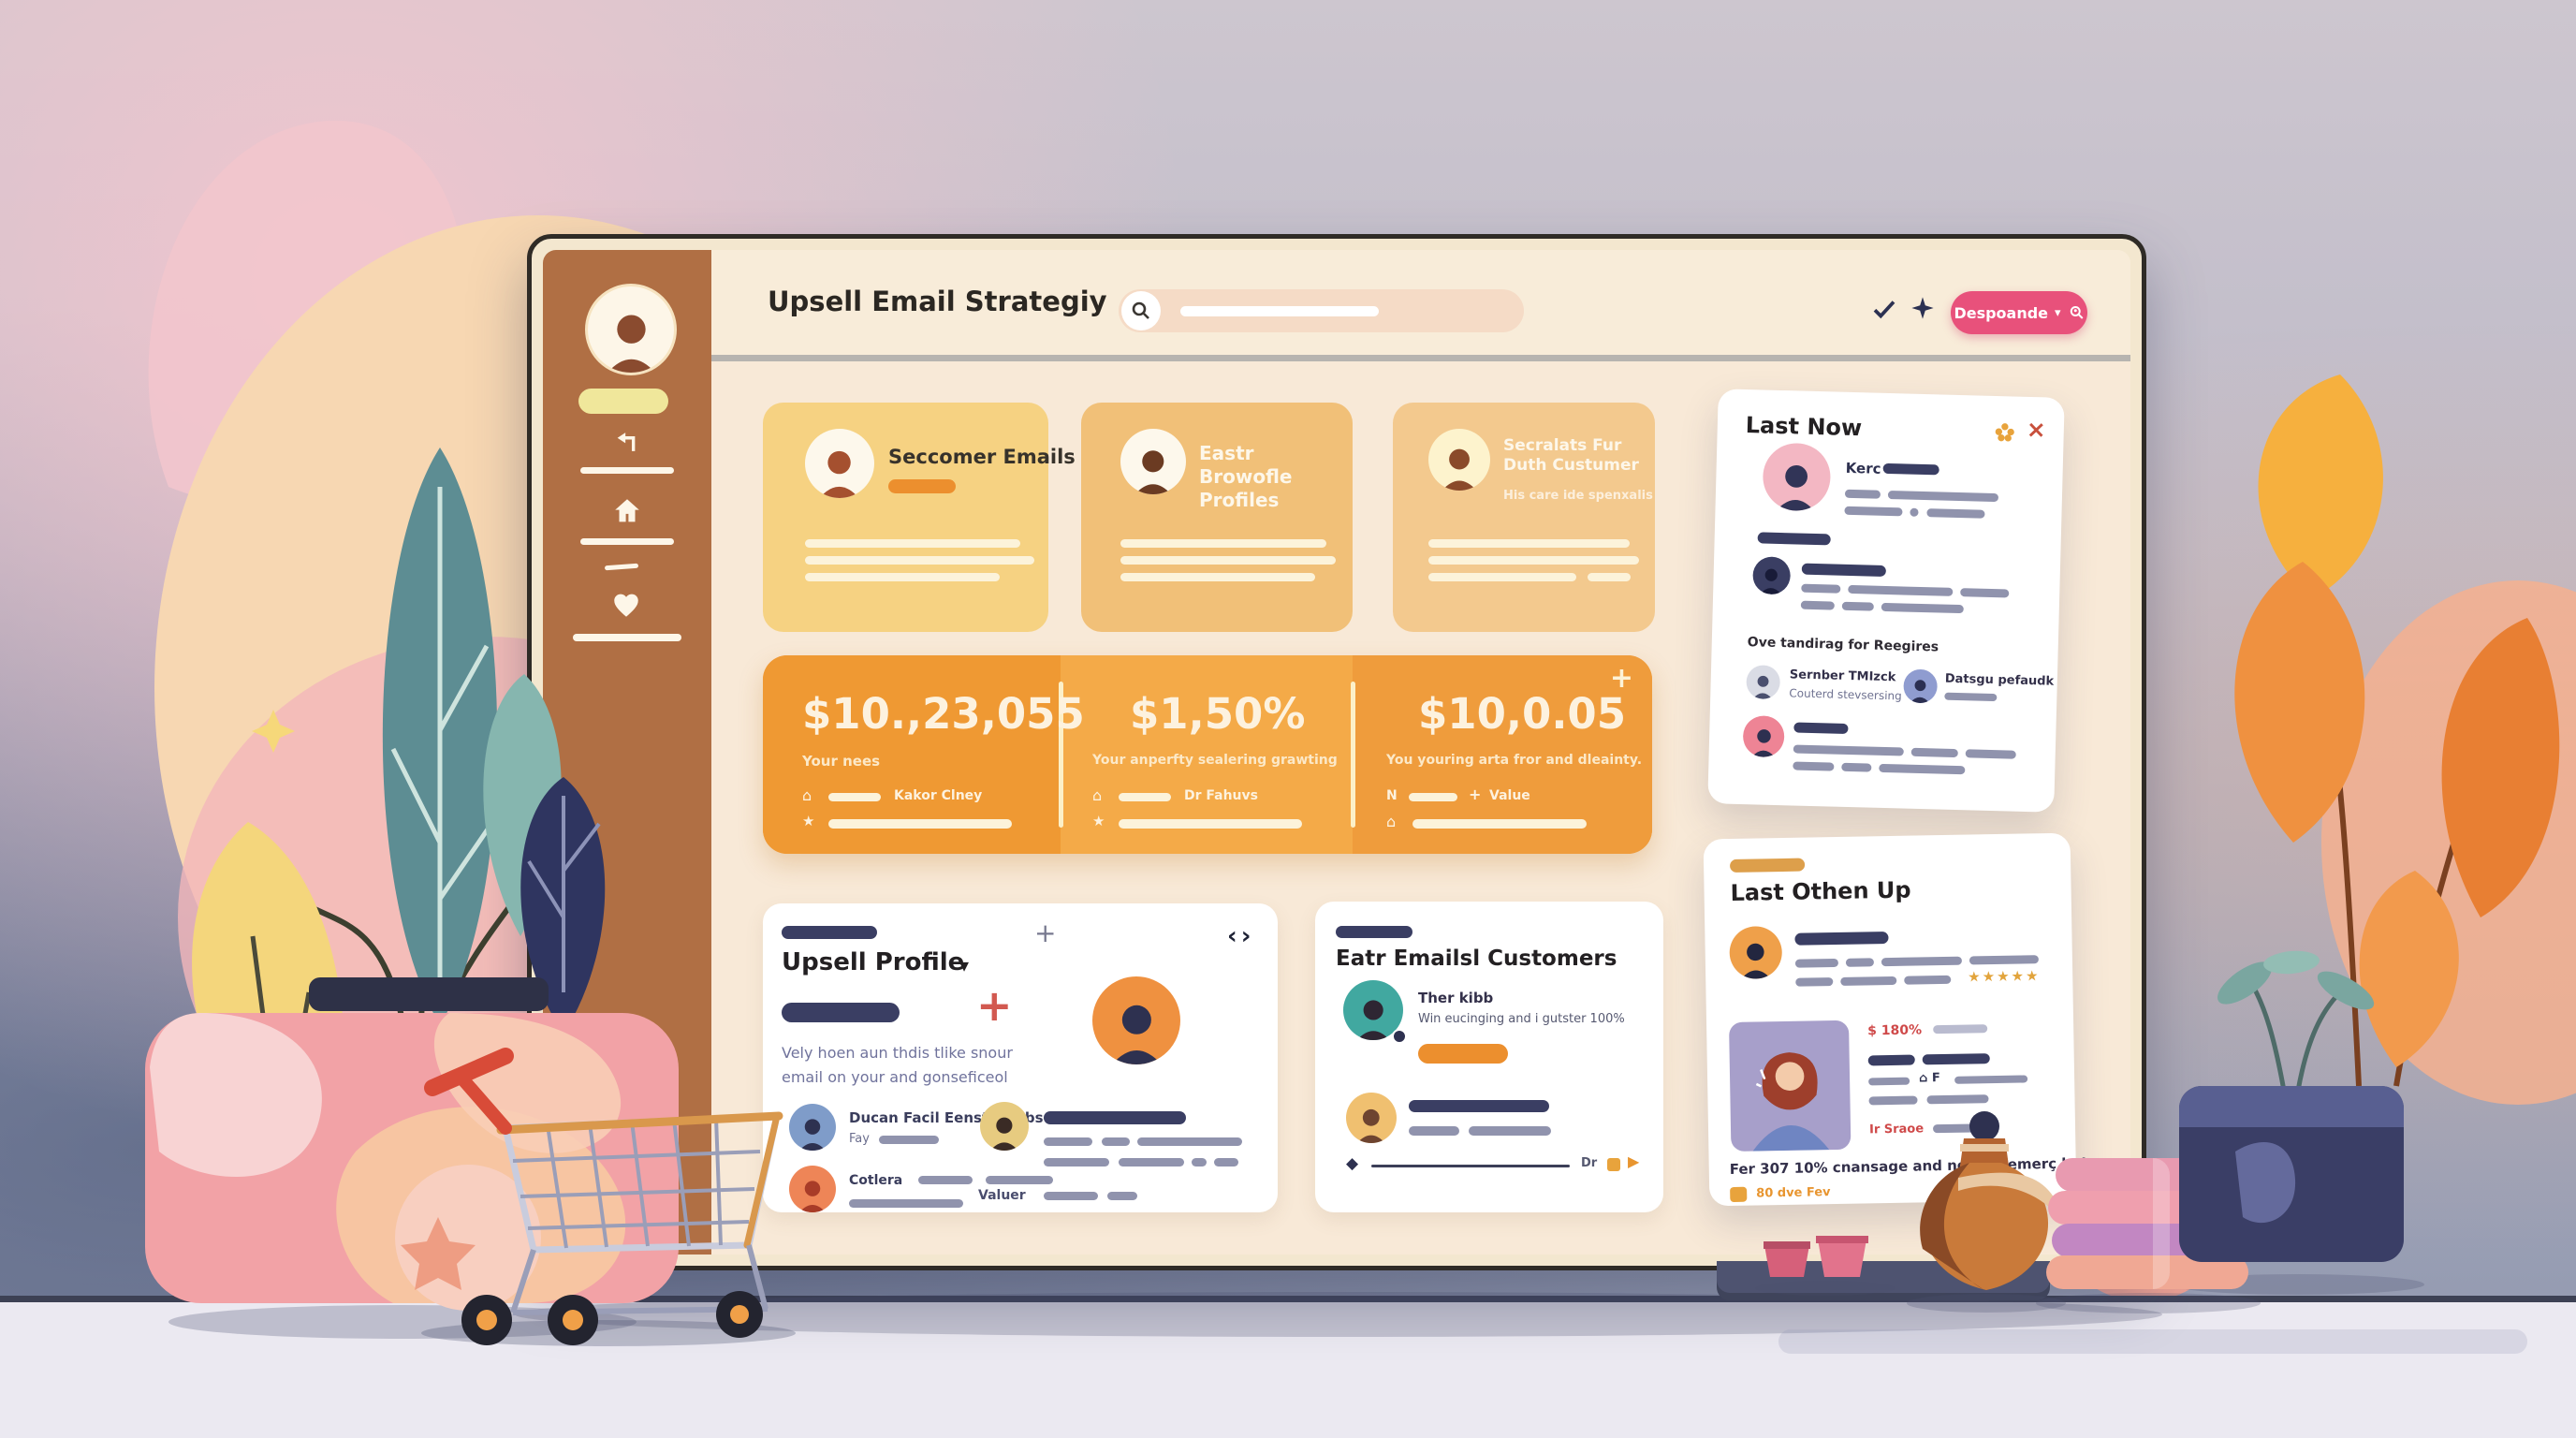 Image resolution: width=2576 pixels, height=1438 pixels. I want to click on sparkle-plus-icon, so click(1923, 309).